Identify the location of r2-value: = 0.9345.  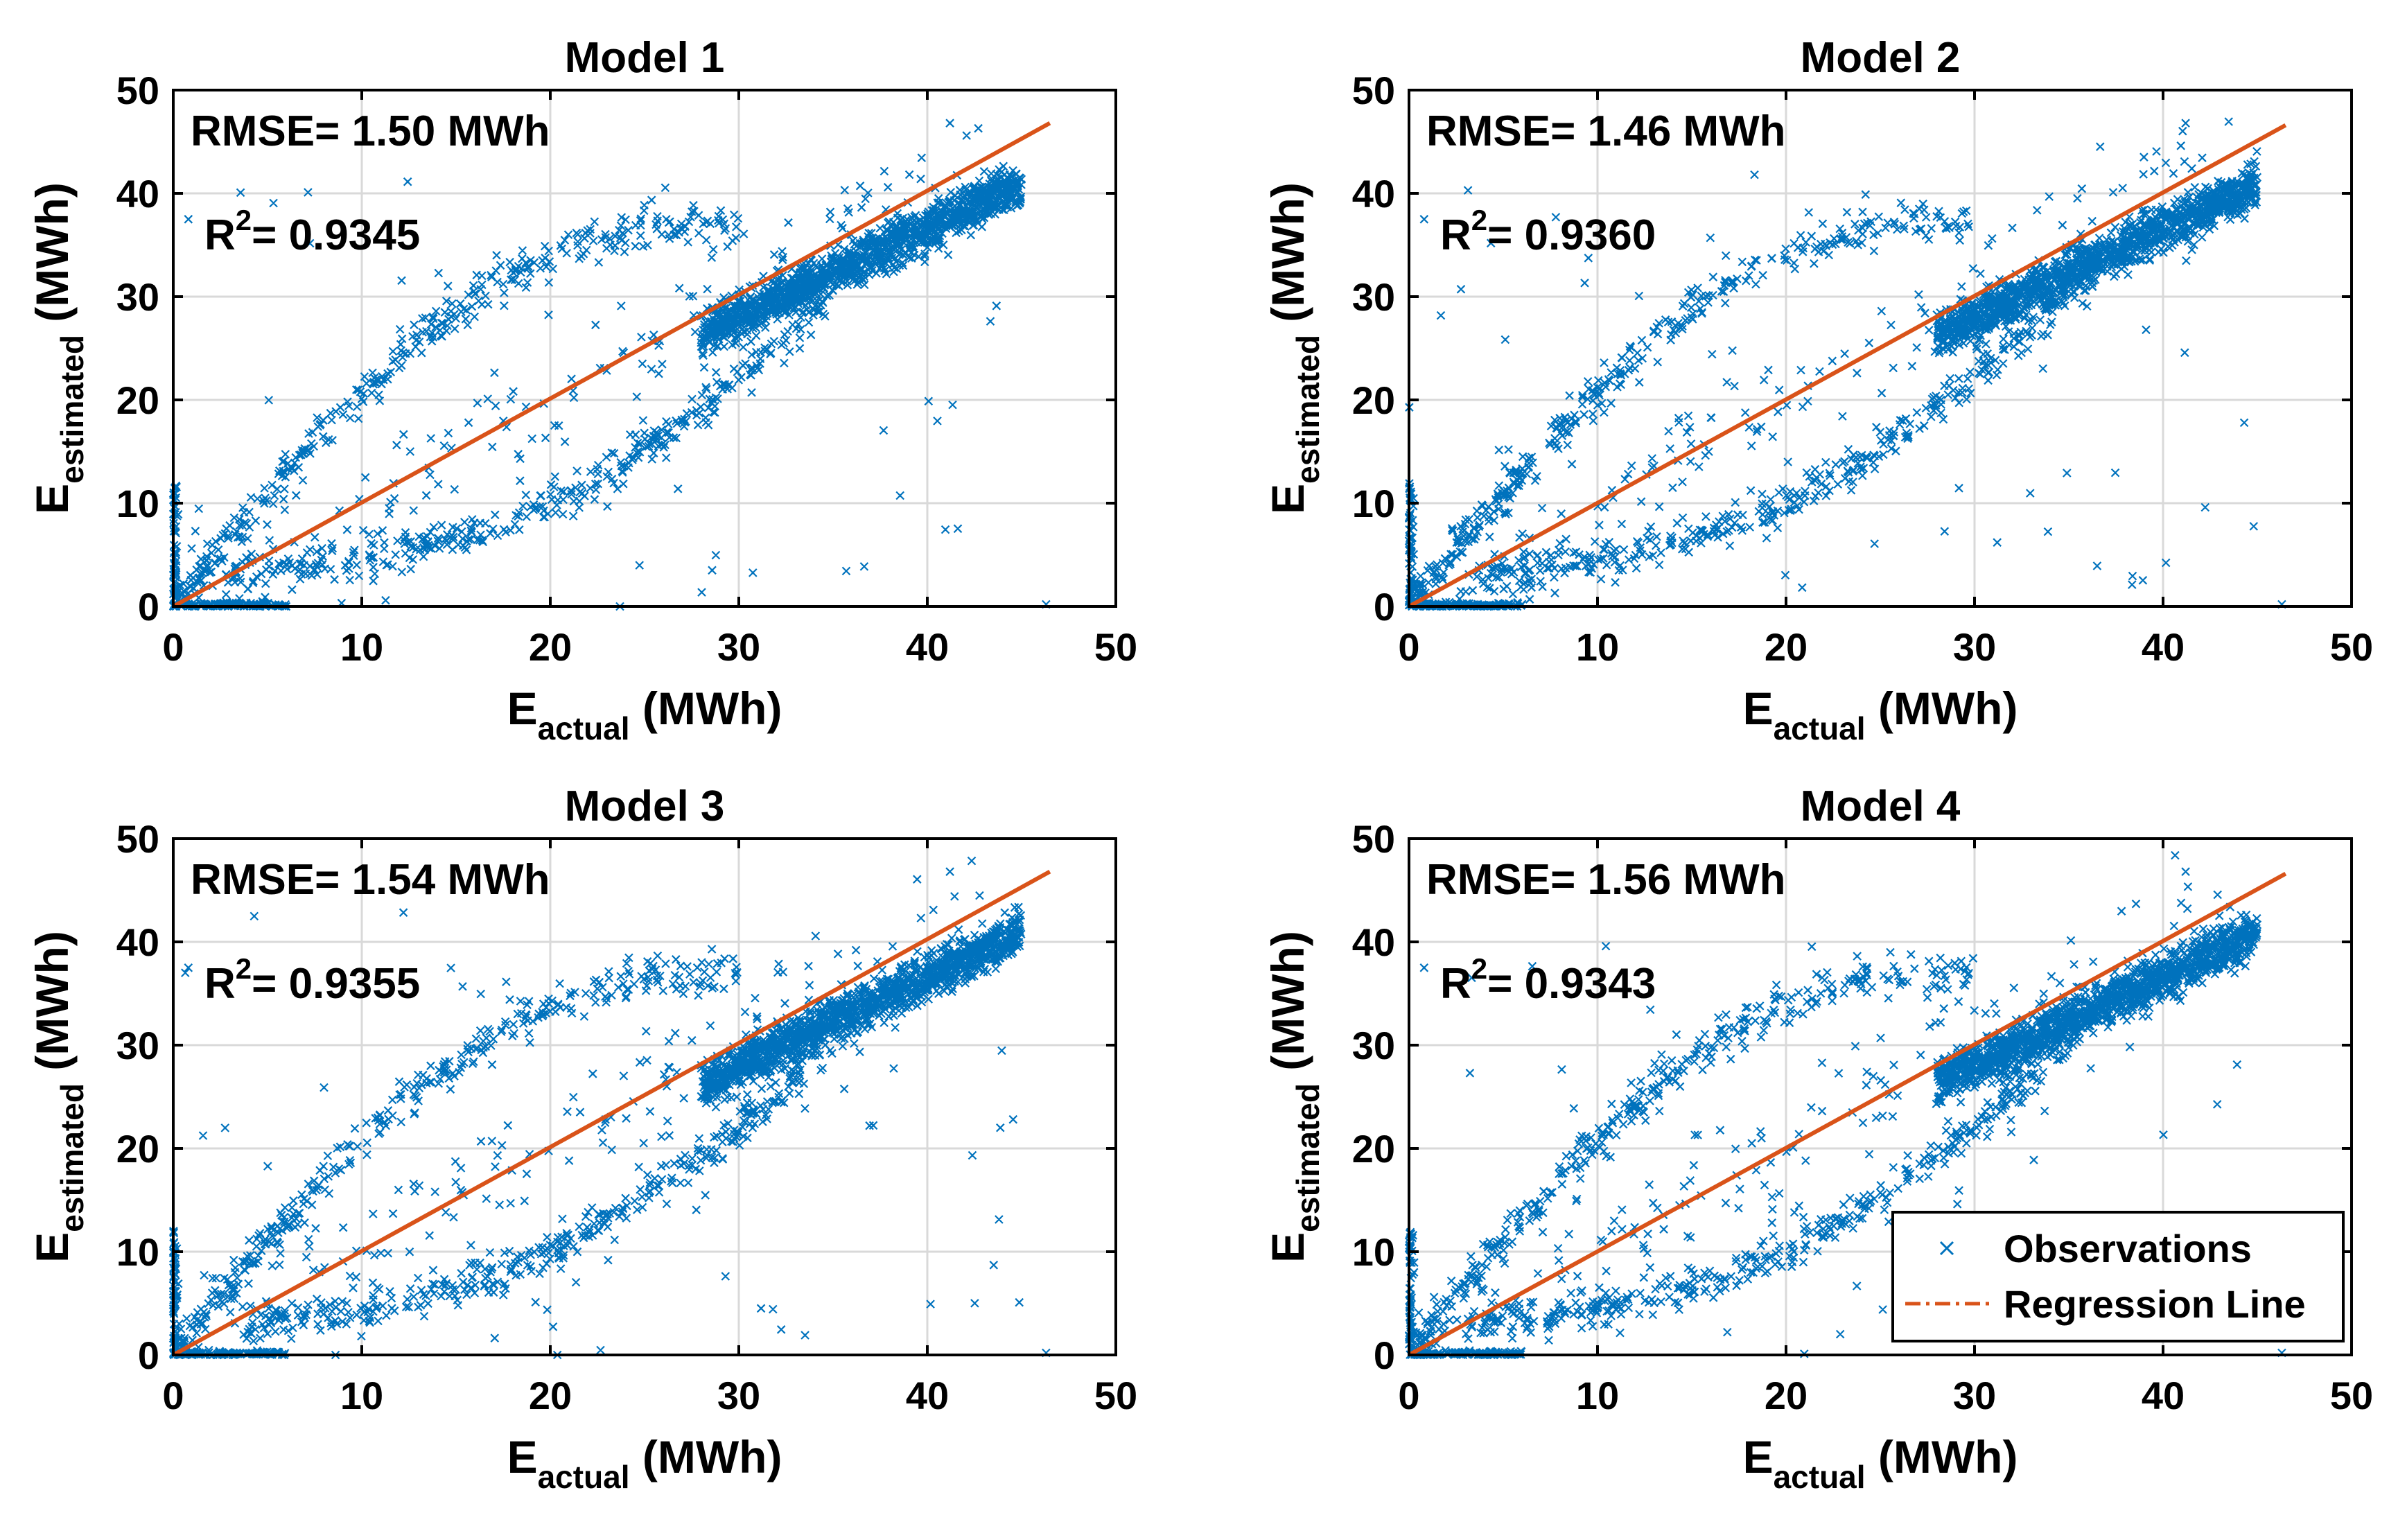
(336, 235).